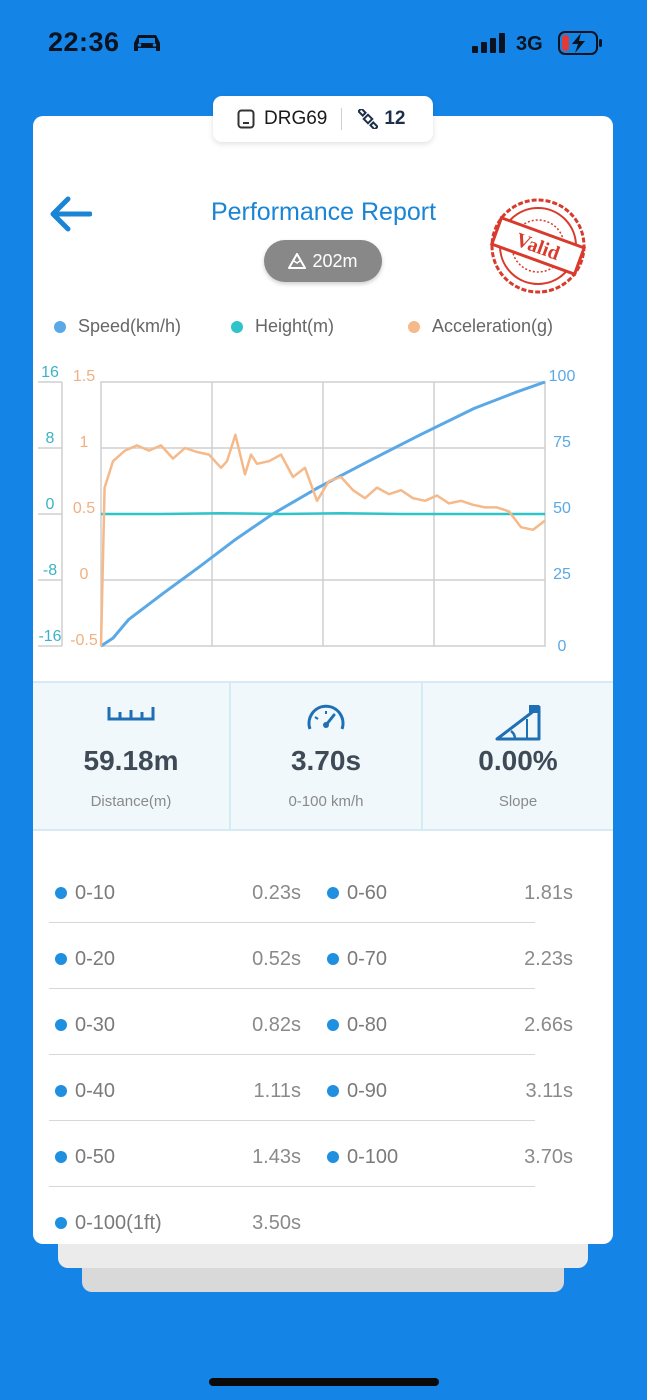  What do you see at coordinates (368, 119) in the screenshot?
I see `satellite-icon` at bounding box center [368, 119].